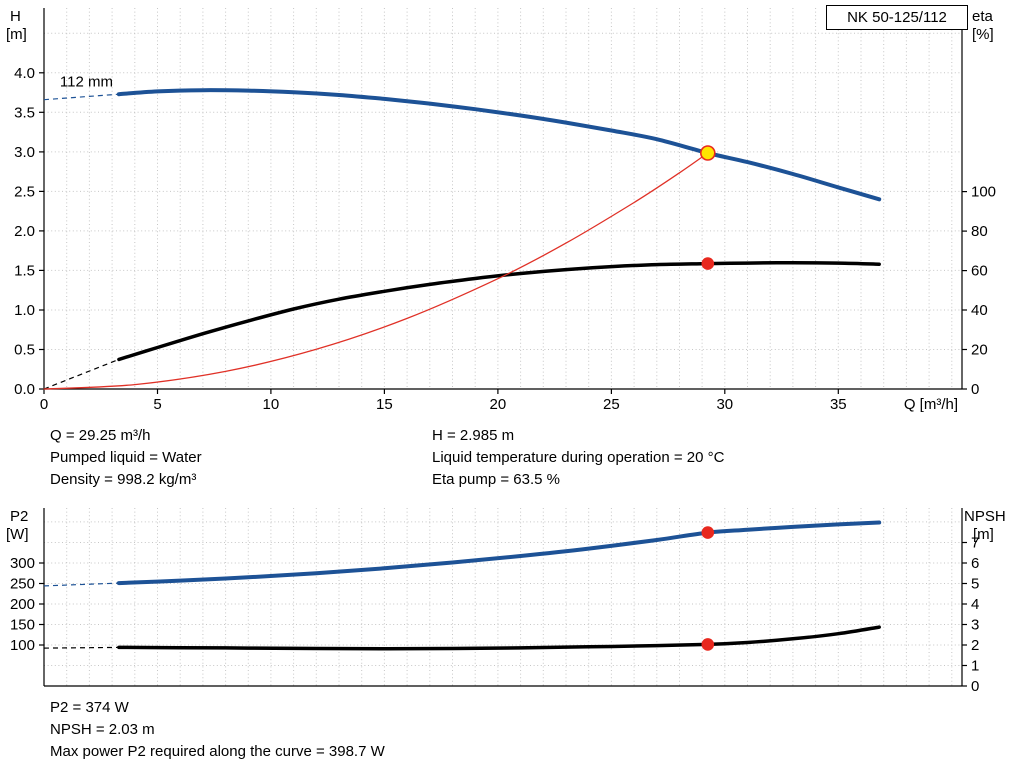 Image resolution: width=1024 pixels, height=781 pixels. Describe the element at coordinates (983, 16) in the screenshot. I see `right-axis-label: eta` at that location.